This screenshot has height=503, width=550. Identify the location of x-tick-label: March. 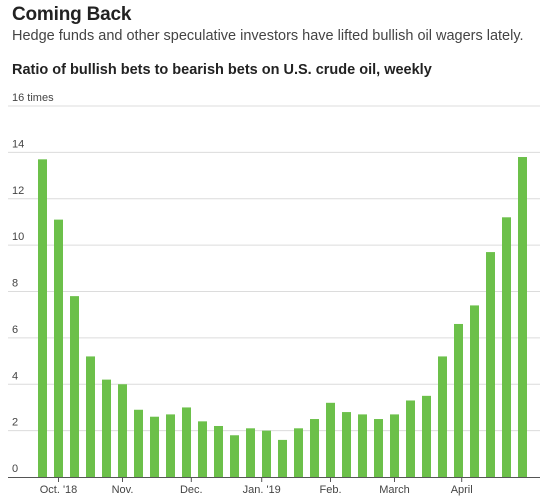
(394, 490).